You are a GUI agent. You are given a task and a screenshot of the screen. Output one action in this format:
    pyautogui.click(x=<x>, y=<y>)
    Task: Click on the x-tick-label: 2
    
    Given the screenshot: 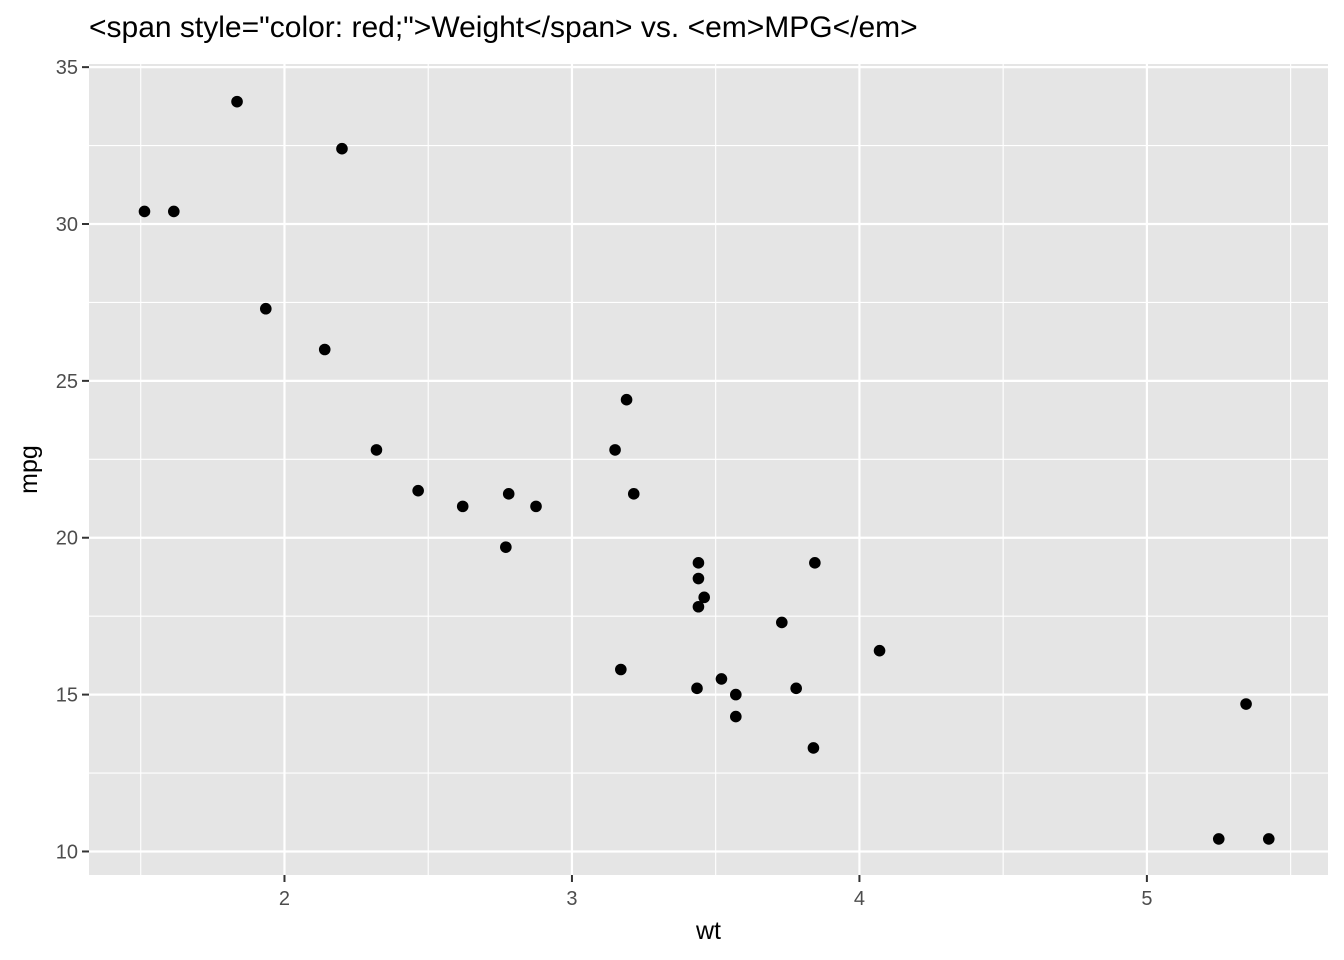 What is the action you would take?
    pyautogui.click(x=284, y=899)
    